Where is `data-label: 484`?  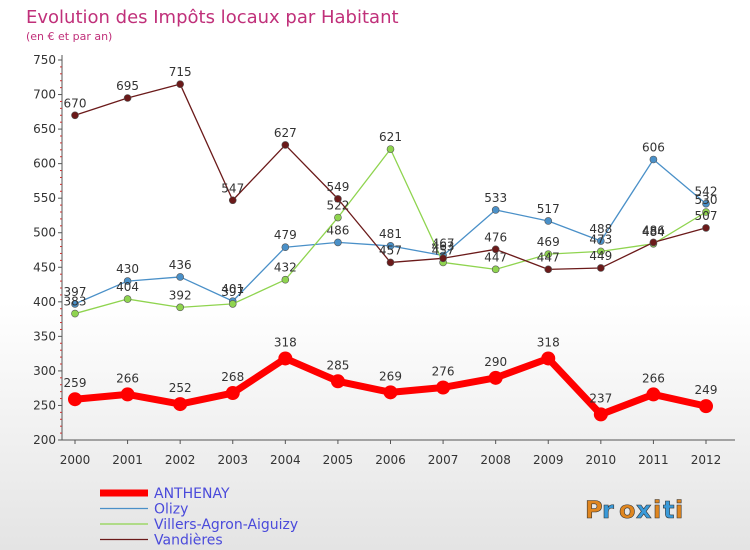 data-label: 484 is located at coordinates (653, 232).